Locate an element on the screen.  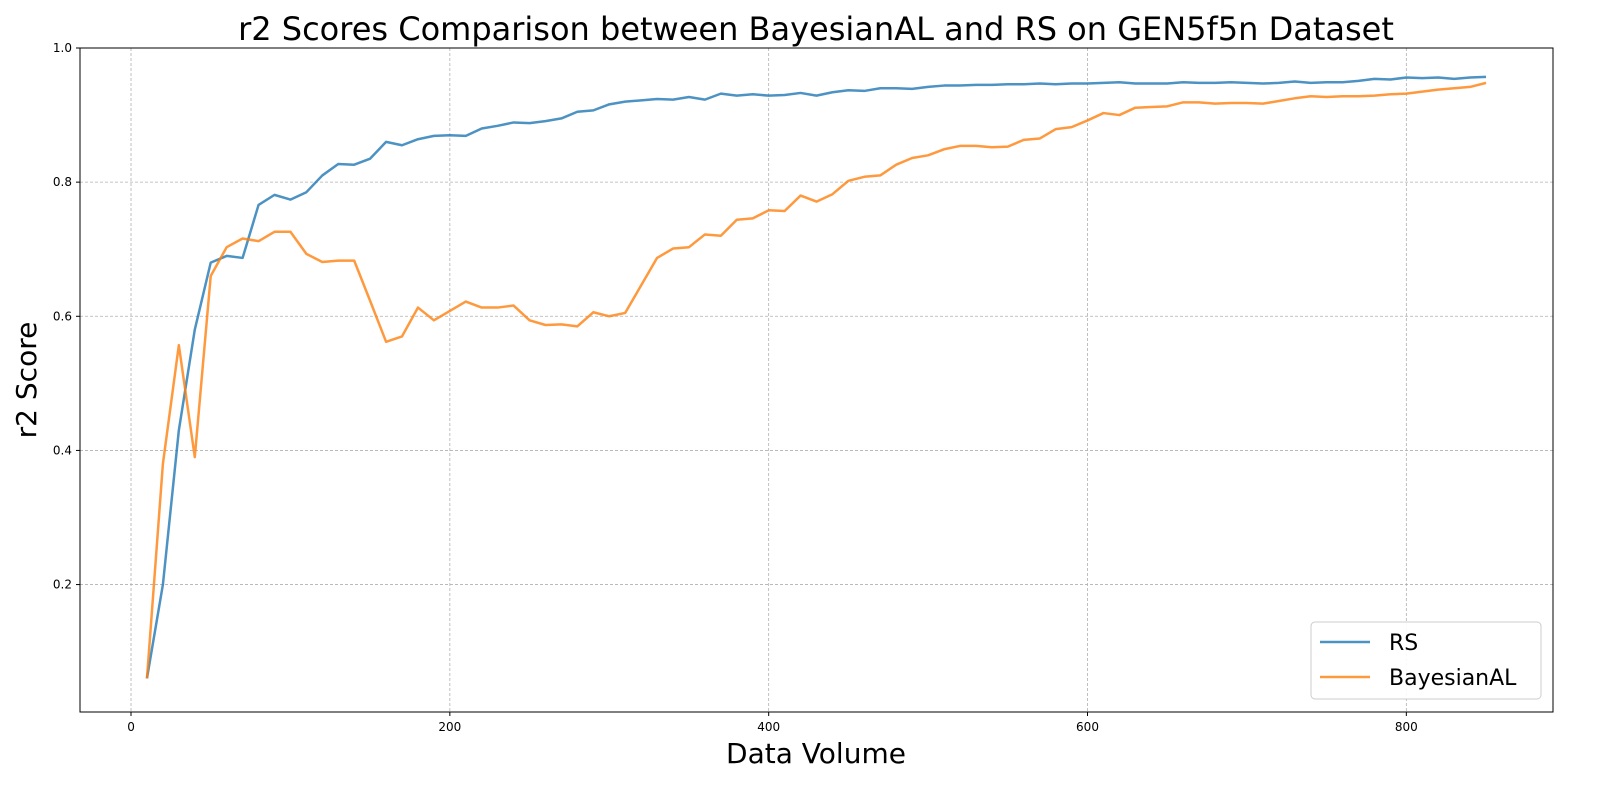
legend-label-bayesianal: BayesianAL is located at coordinates (1453, 678).